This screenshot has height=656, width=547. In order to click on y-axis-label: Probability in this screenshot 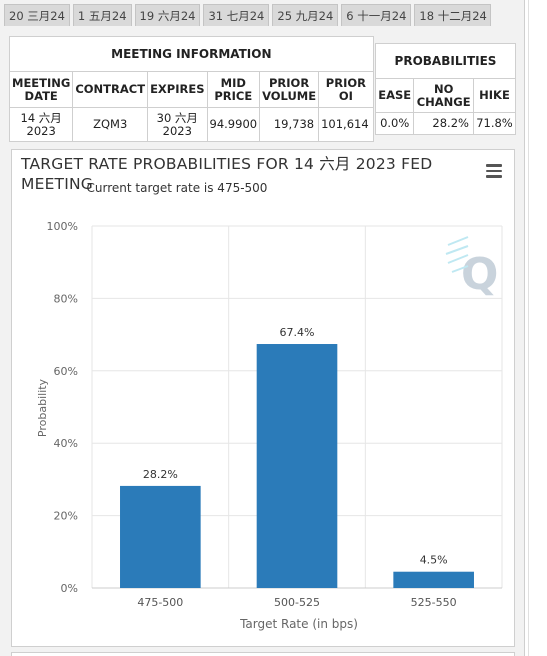, I will do `click(42, 407)`.